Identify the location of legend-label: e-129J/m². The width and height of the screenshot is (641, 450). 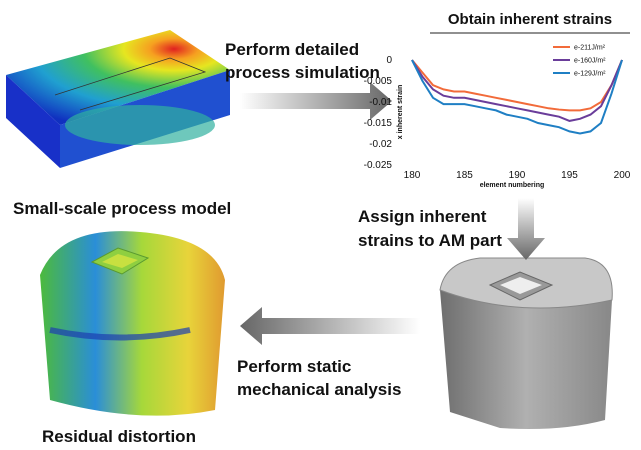
(590, 74).